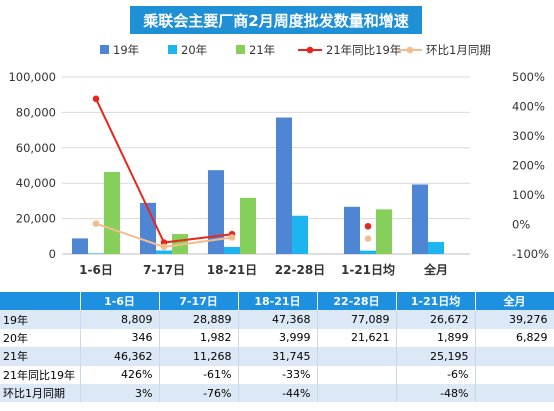 This screenshot has width=554, height=411. I want to click on y-right-tick-label: 400%, so click(528, 107).